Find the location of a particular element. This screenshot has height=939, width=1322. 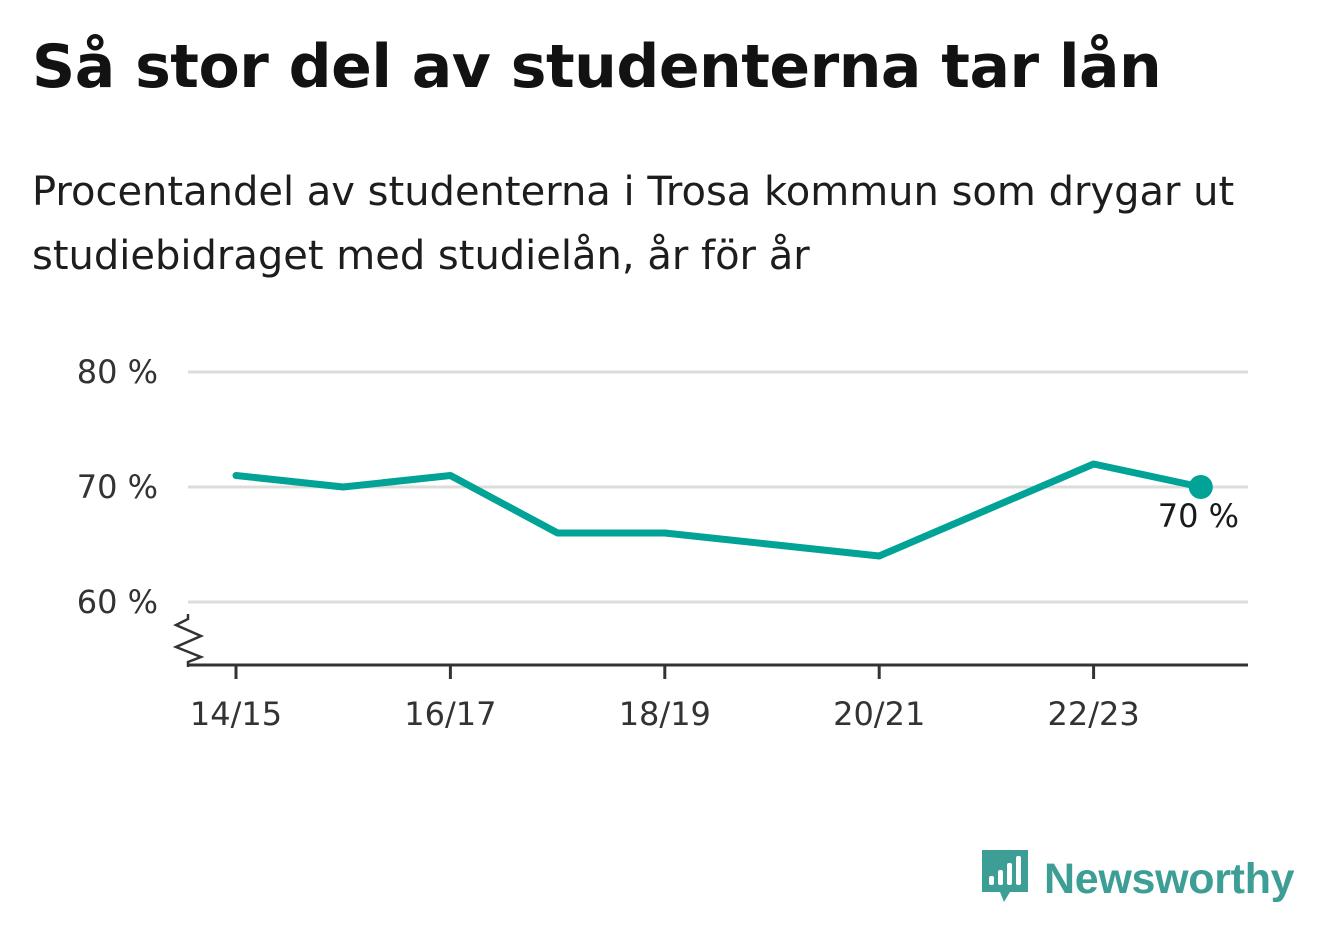

brand-name: Newsworthy is located at coordinates (1169, 878).